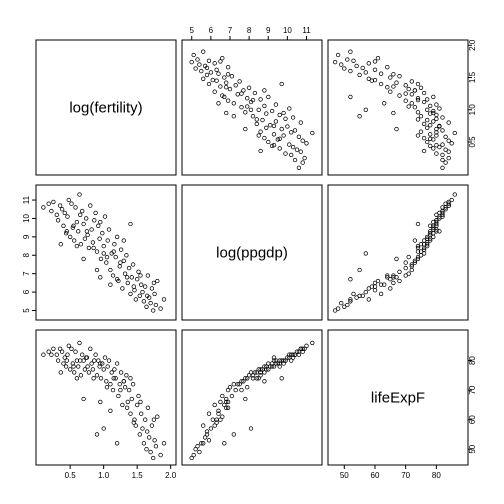 This screenshot has width=504, height=504. Describe the element at coordinates (192, 30) in the screenshot. I see `x-tick-label-log-ppgdp: 5` at that location.